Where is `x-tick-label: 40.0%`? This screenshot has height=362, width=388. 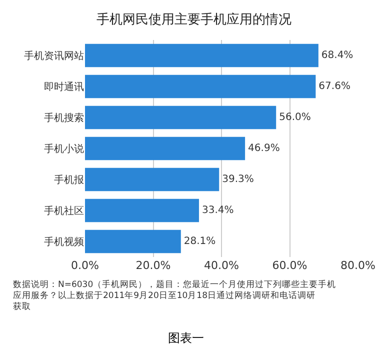
x-tick-label: 40.0% is located at coordinates (221, 265).